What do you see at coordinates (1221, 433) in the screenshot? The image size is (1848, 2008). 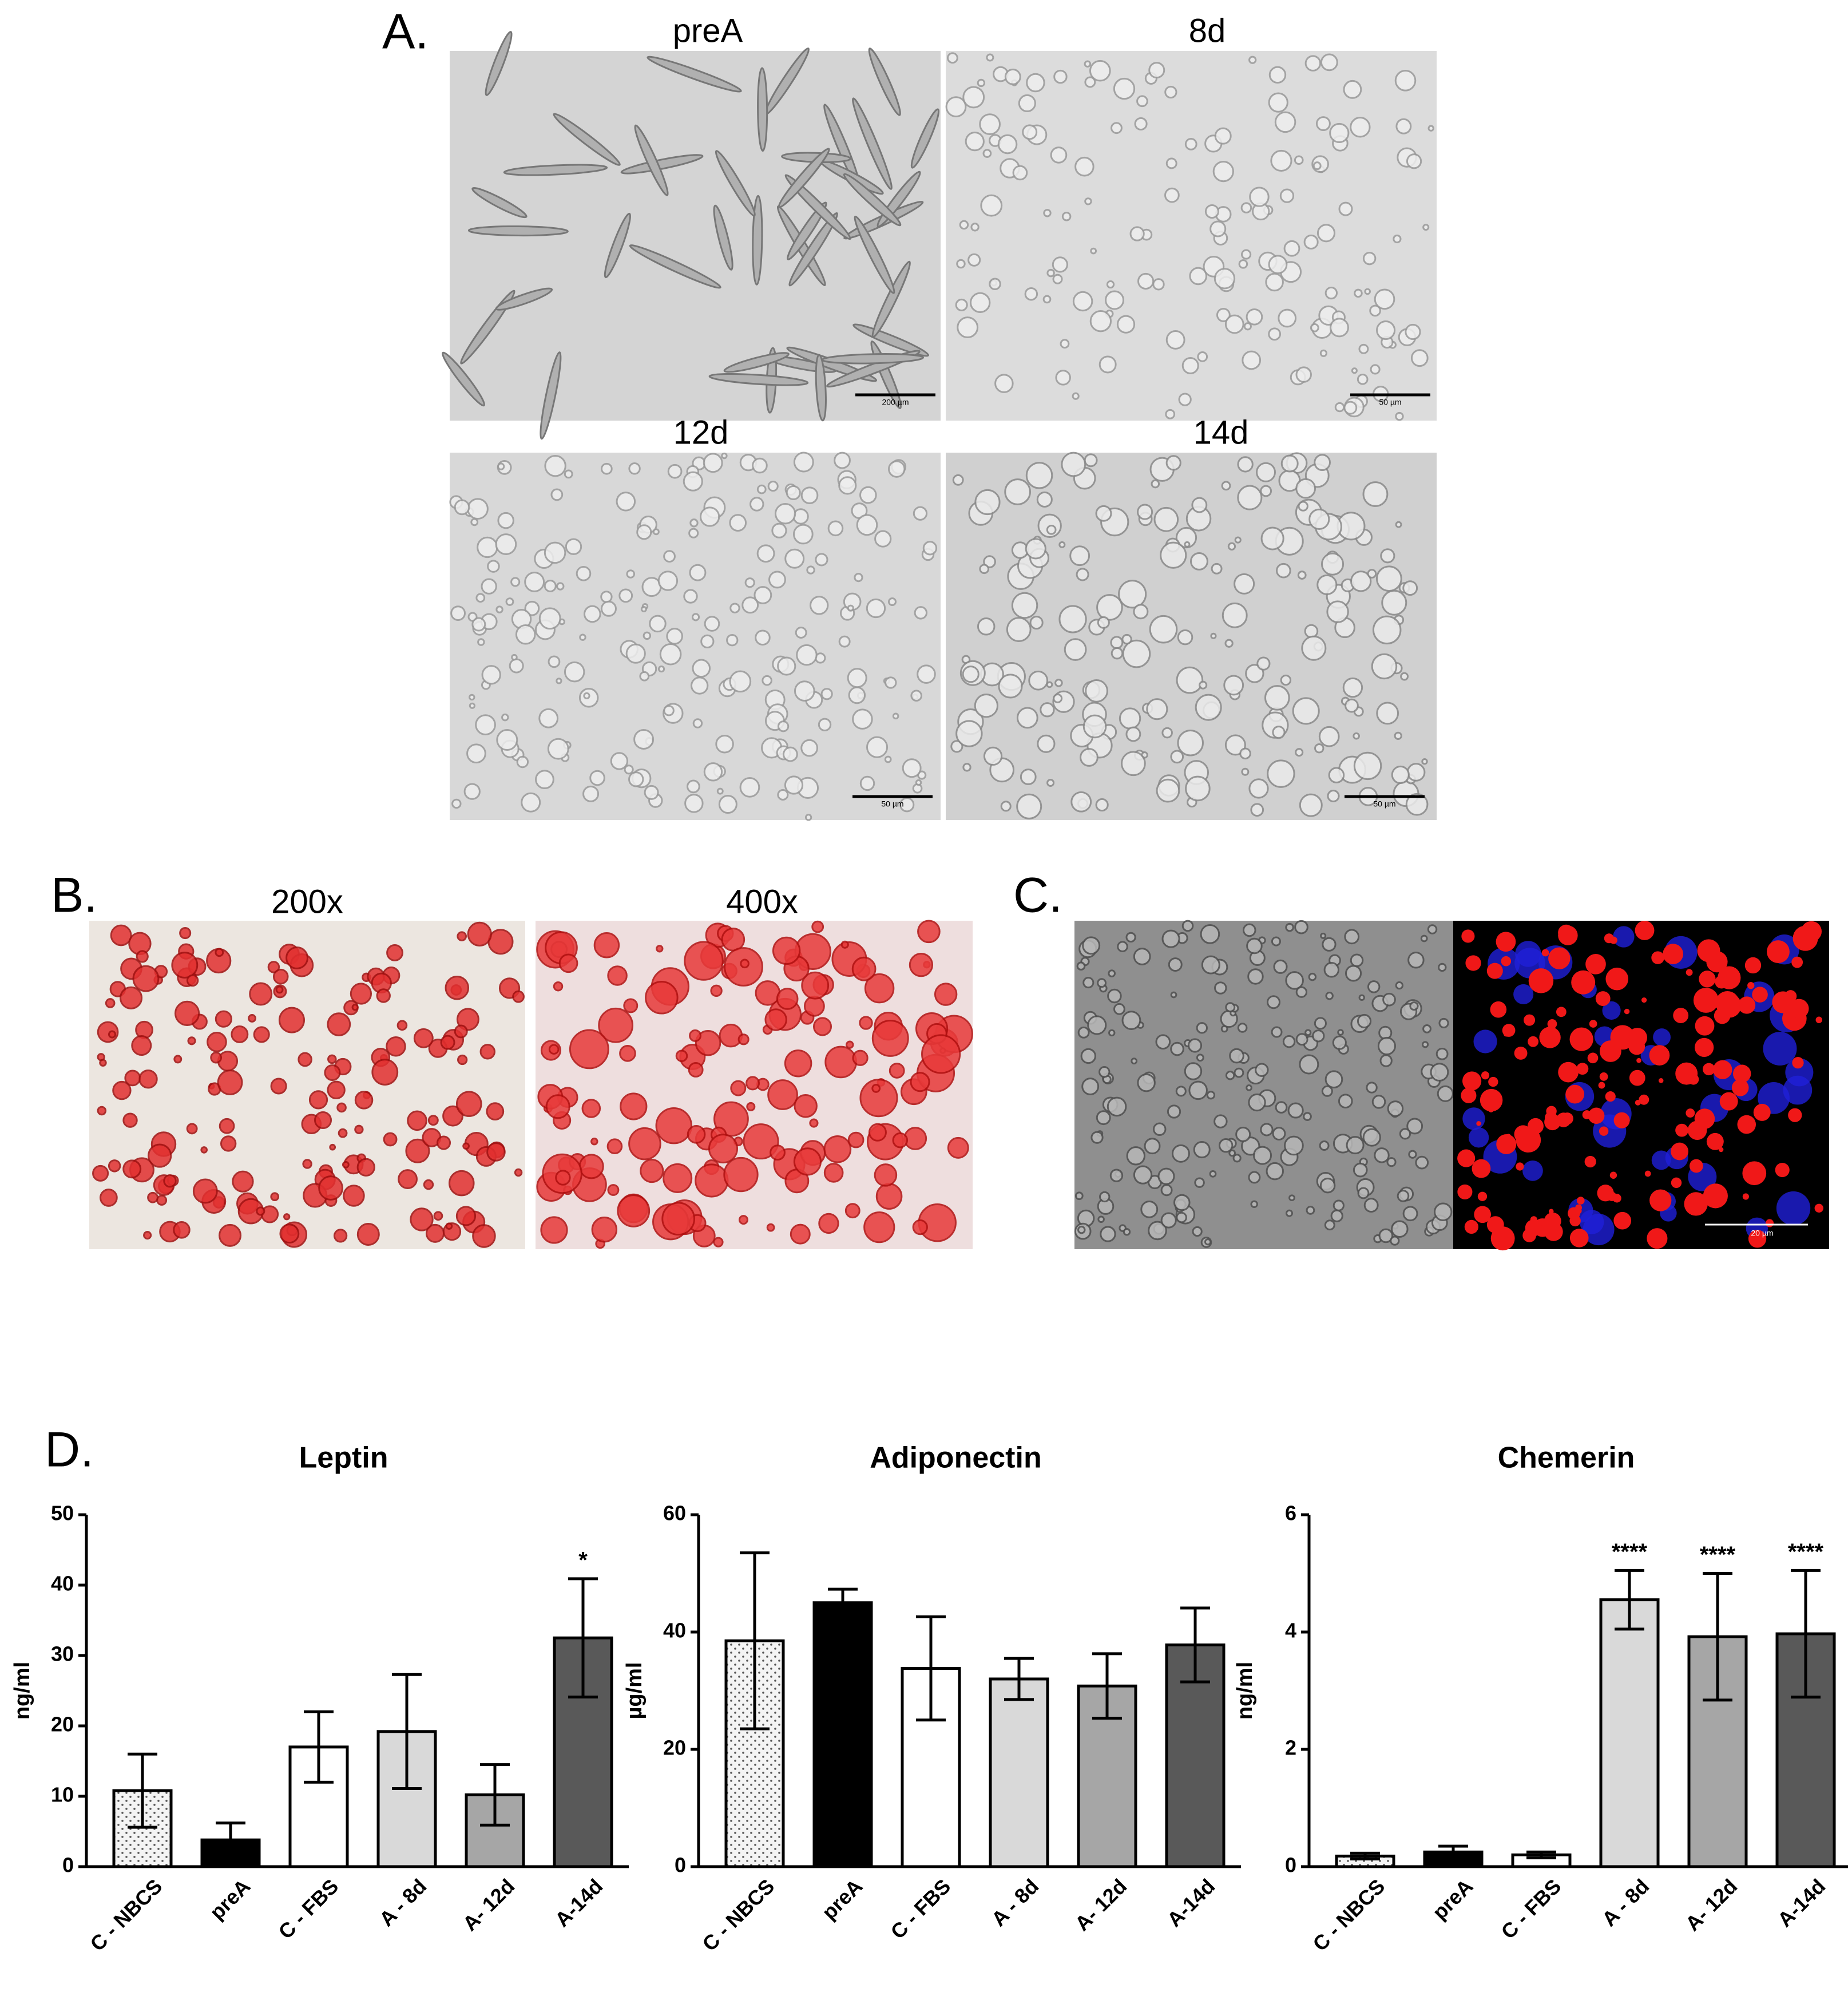 I see `caption: 14d` at bounding box center [1221, 433].